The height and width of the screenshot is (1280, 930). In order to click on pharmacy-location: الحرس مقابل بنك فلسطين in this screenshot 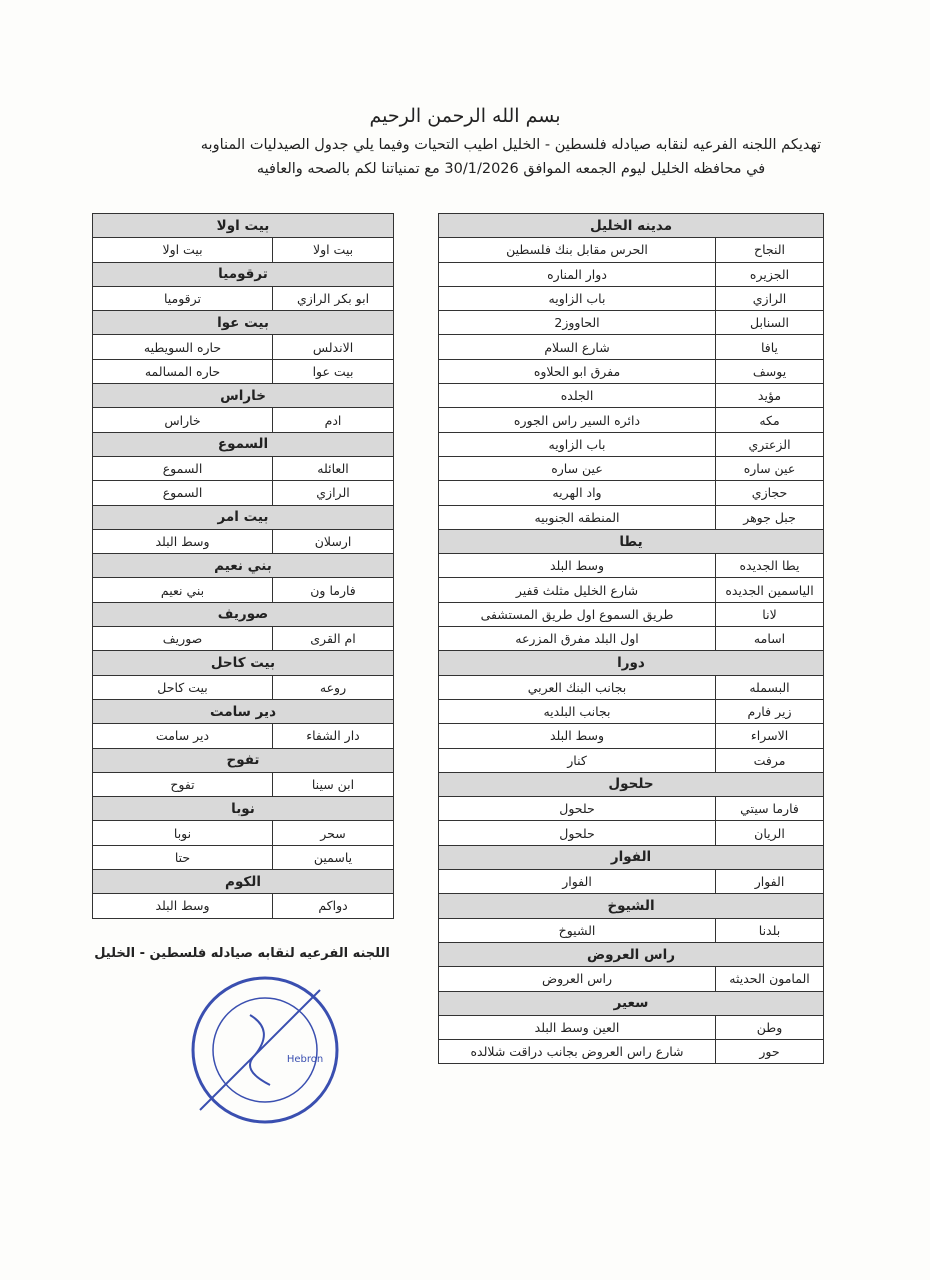, I will do `click(577, 250)`.